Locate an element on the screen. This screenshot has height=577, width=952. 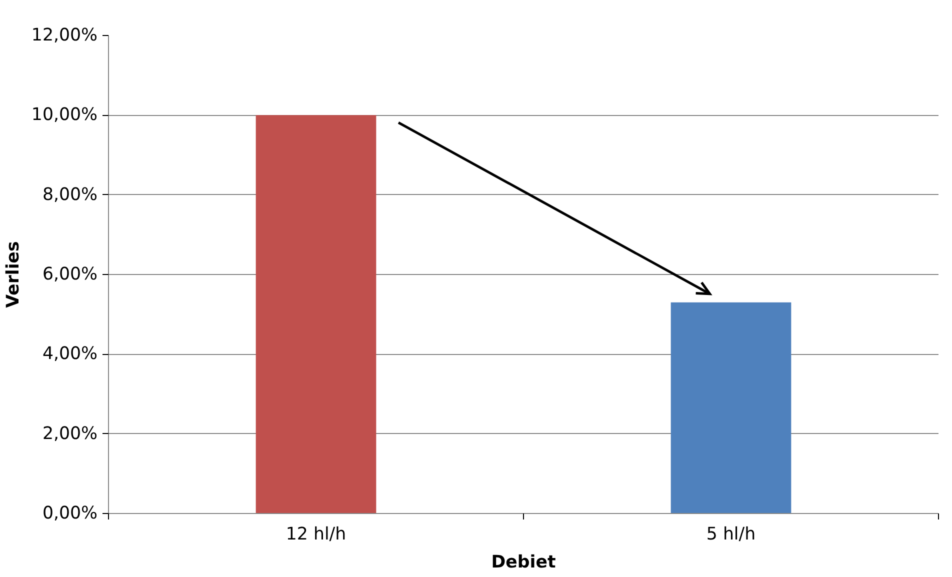
x-tick-label: 5 hl/h is located at coordinates (731, 534).